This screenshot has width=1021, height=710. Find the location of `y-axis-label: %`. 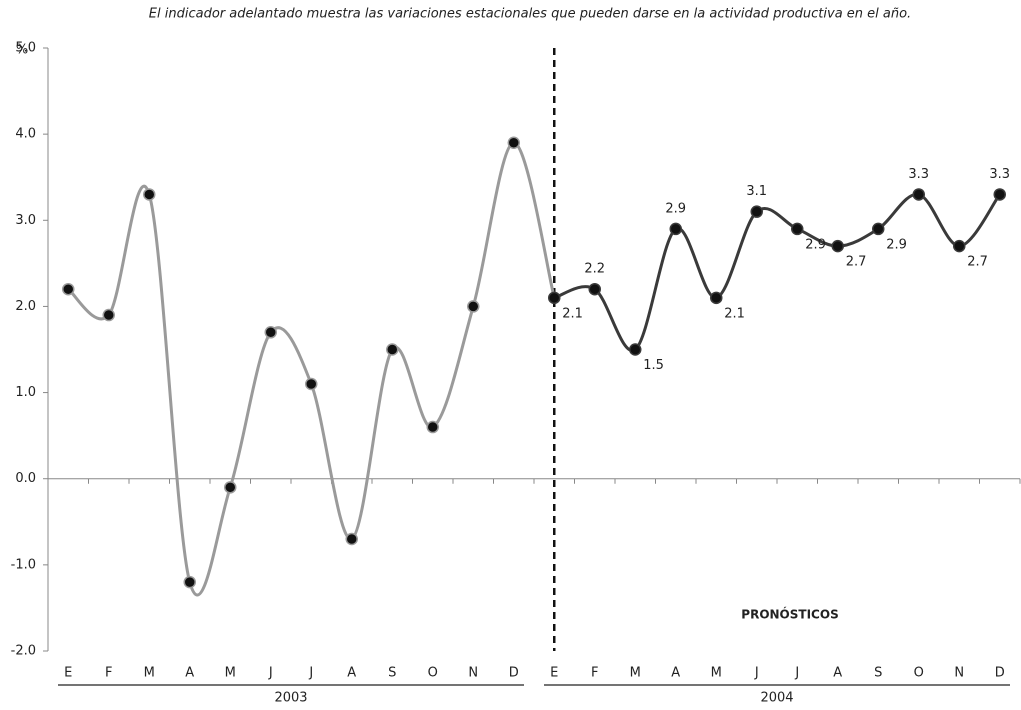

y-axis-label: % is located at coordinates (22, 50).